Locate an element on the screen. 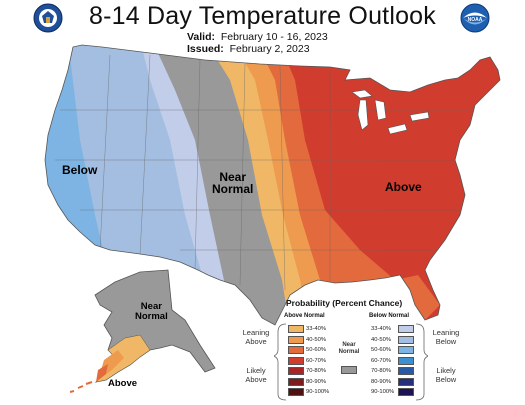 Image resolution: width=525 pixels, height=405 pixels. likely-below-line1: Likely is located at coordinates (446, 370).